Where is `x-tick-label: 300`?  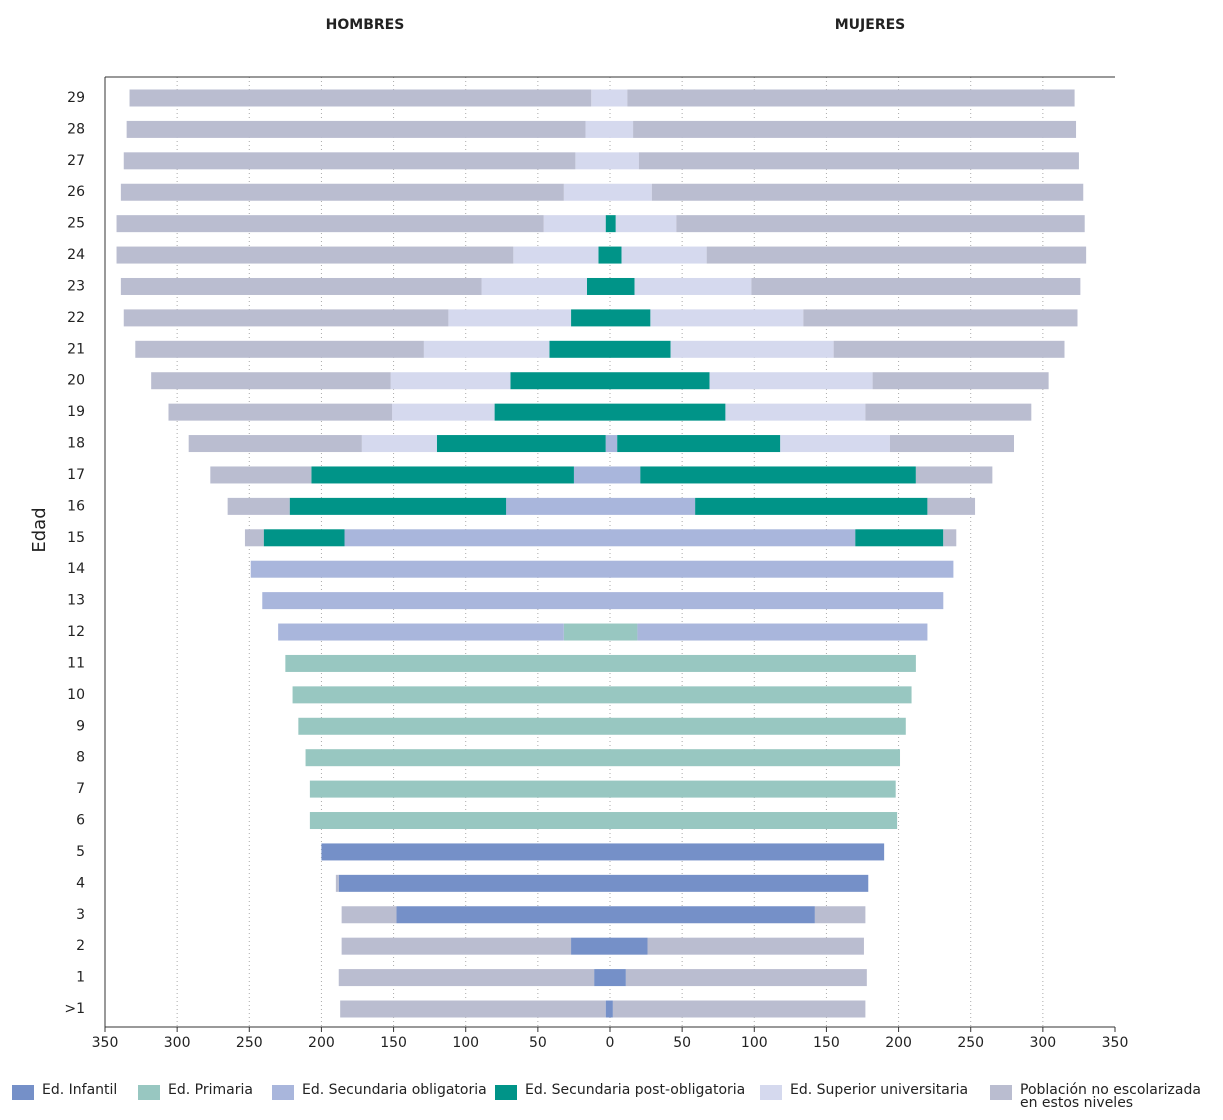
x-tick-label: 300 is located at coordinates (177, 1043).